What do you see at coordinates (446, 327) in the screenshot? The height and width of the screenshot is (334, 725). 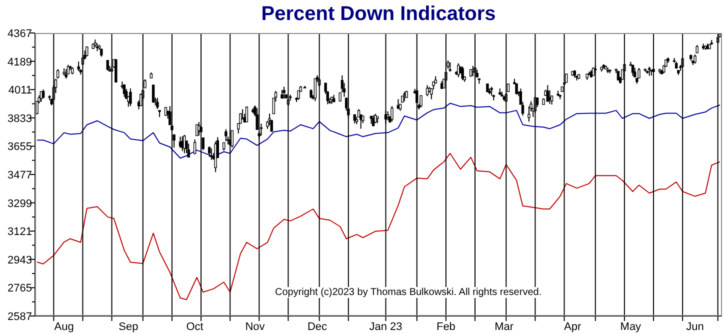 I see `x-tick-label: Feb` at bounding box center [446, 327].